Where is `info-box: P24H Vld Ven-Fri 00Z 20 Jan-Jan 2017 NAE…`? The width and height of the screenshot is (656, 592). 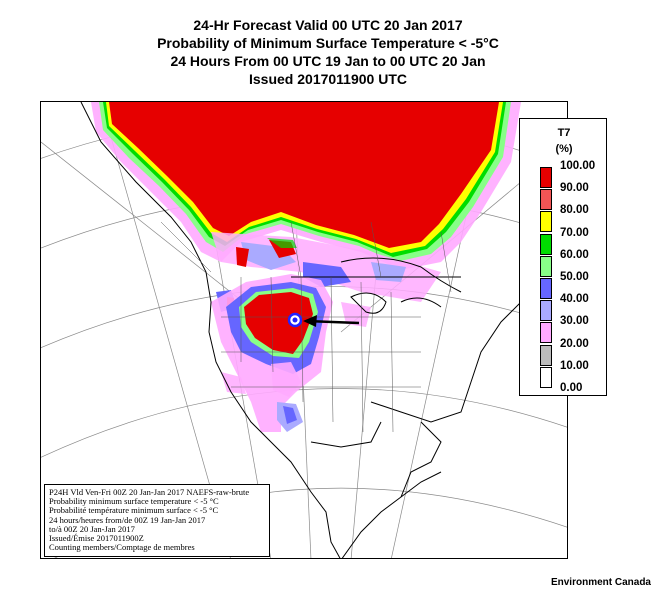
info-box: P24H Vld Ven-Fri 00Z 20 Jan-Jan 2017 NAE… is located at coordinates (157, 520).